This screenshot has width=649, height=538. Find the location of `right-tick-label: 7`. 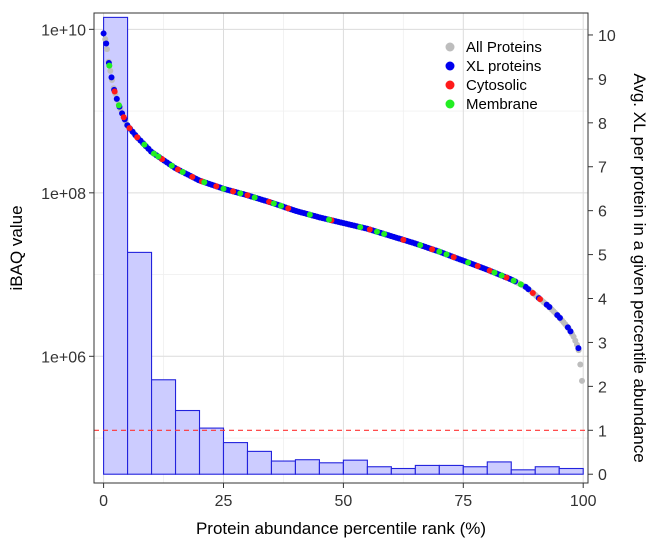

right-tick-label: 7 is located at coordinates (602, 168).